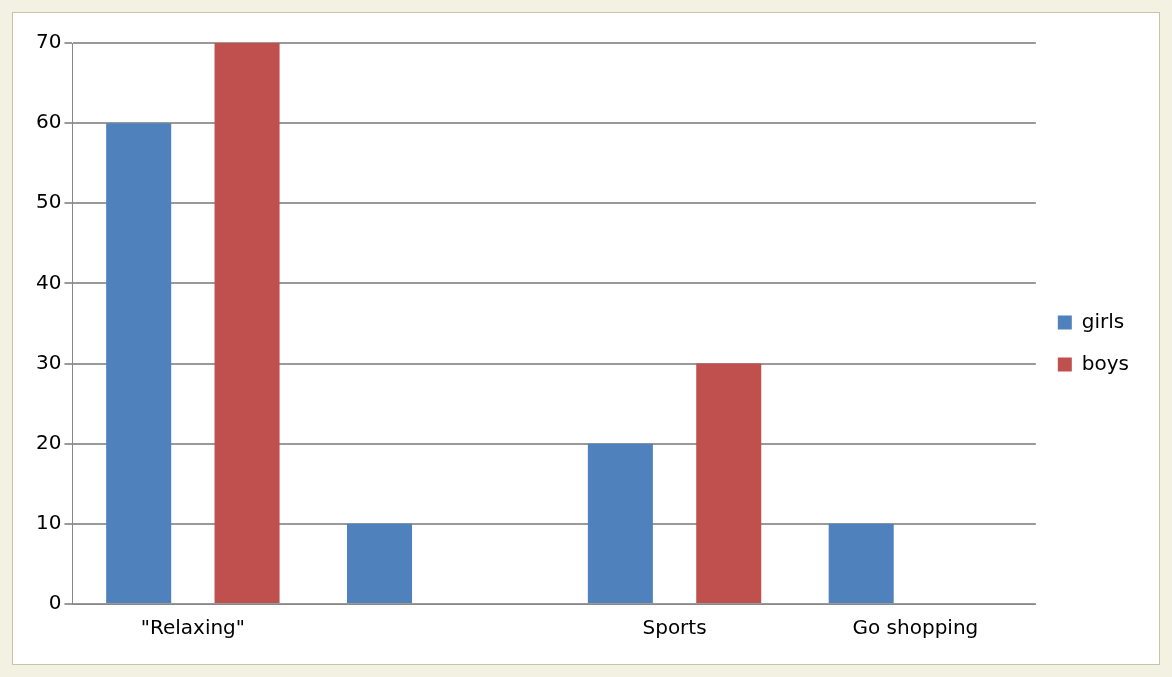  Describe the element at coordinates (1105, 362) in the screenshot. I see `legend-label: boys` at that location.